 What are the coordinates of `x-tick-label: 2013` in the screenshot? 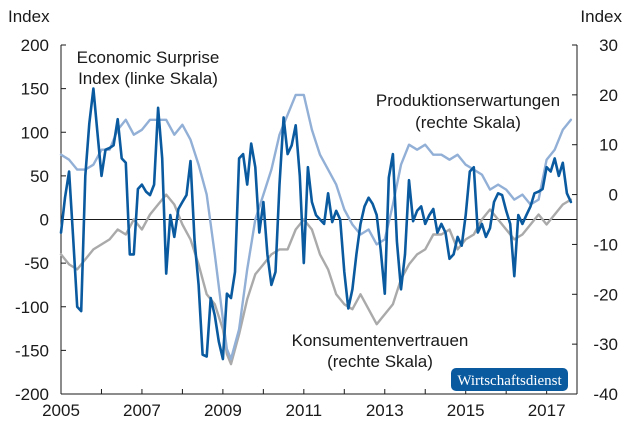 It's located at (385, 410).